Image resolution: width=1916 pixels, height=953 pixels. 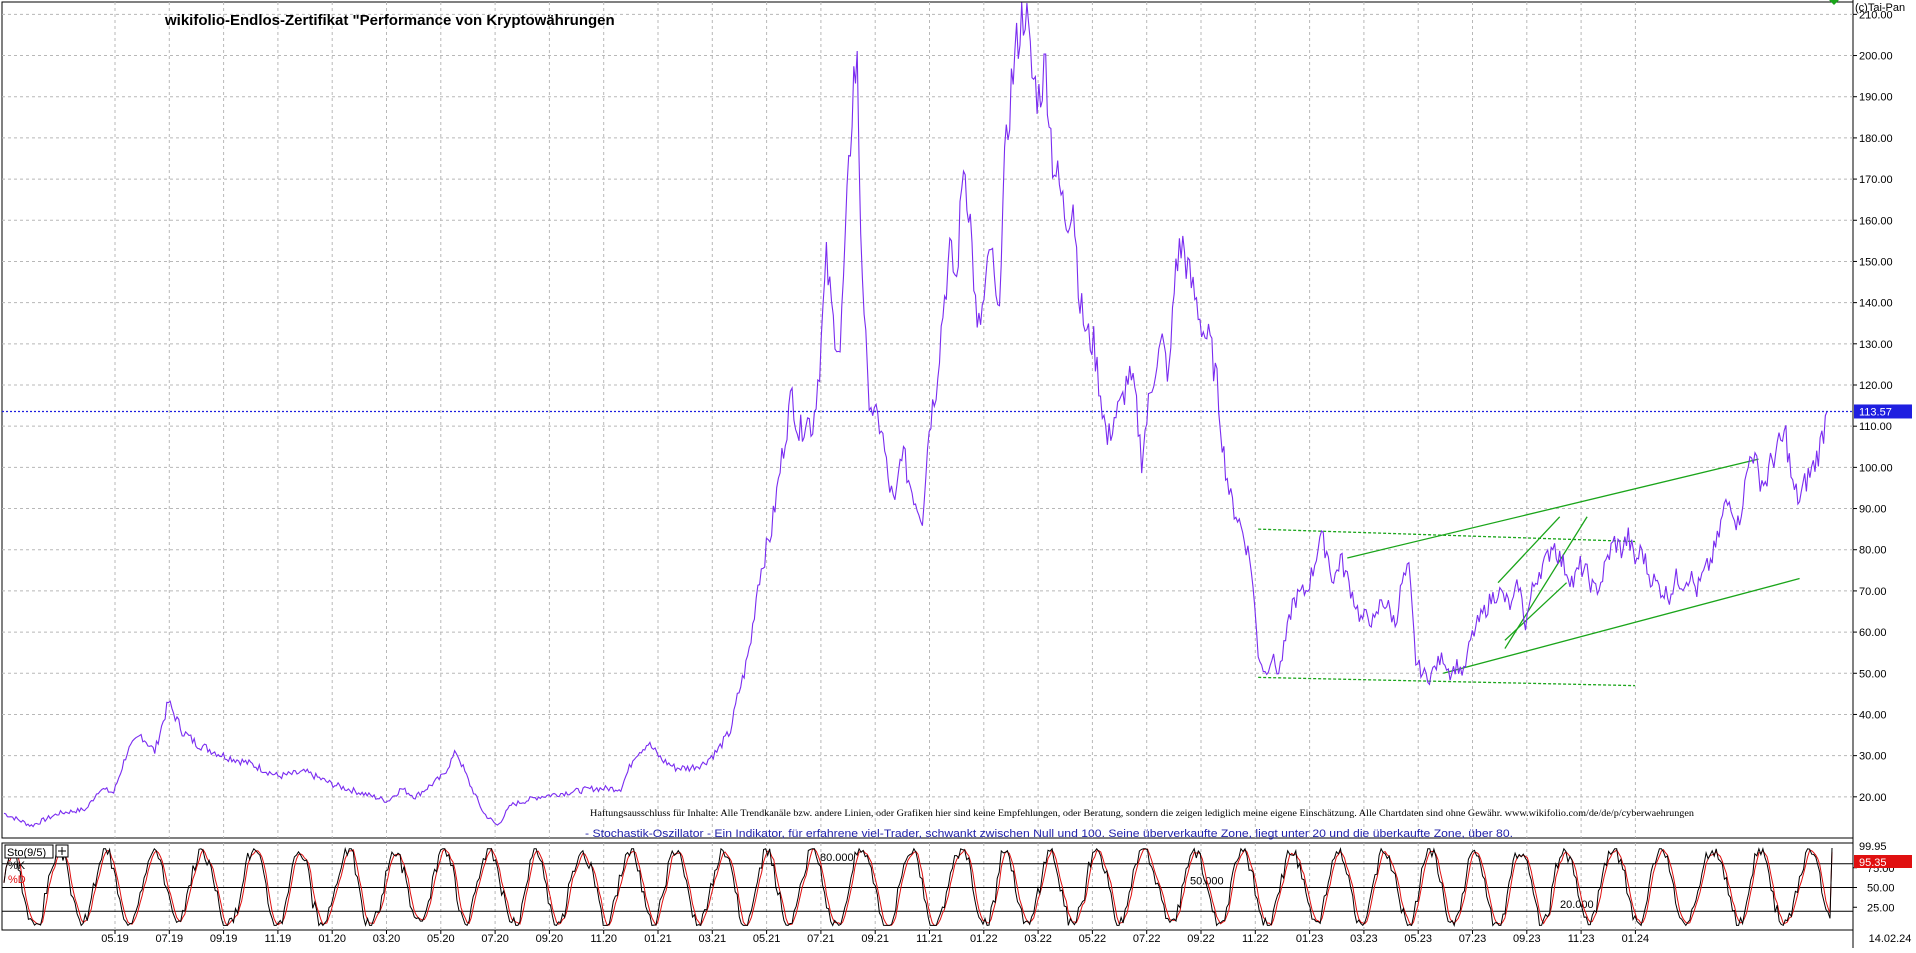 What do you see at coordinates (1873, 847) in the screenshot?
I see `k-value: 99.95` at bounding box center [1873, 847].